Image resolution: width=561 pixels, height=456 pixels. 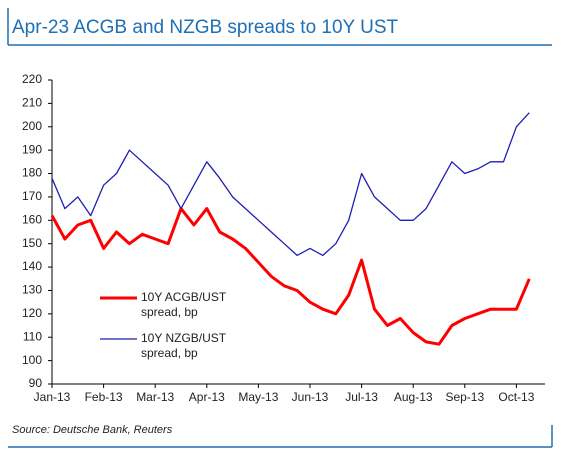 What do you see at coordinates (36, 383) in the screenshot?
I see `y-tick-label: 90` at bounding box center [36, 383].